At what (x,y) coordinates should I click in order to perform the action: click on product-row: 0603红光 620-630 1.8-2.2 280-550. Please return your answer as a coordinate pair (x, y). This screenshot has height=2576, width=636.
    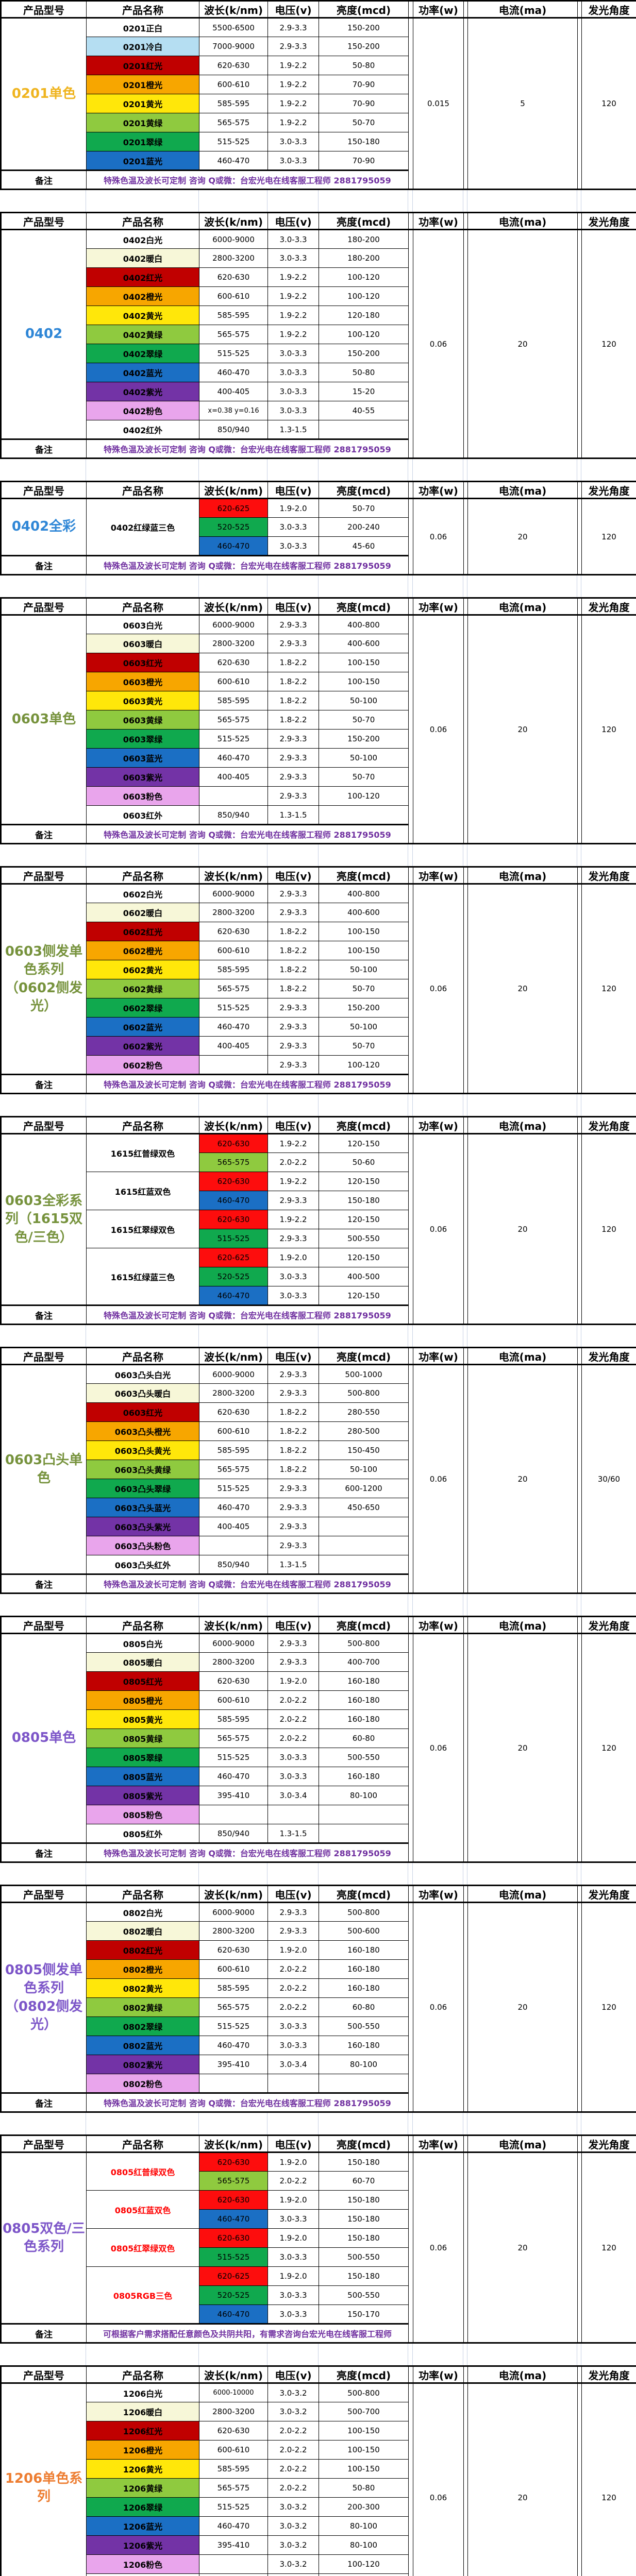
    Looking at the image, I should click on (318, 1412).